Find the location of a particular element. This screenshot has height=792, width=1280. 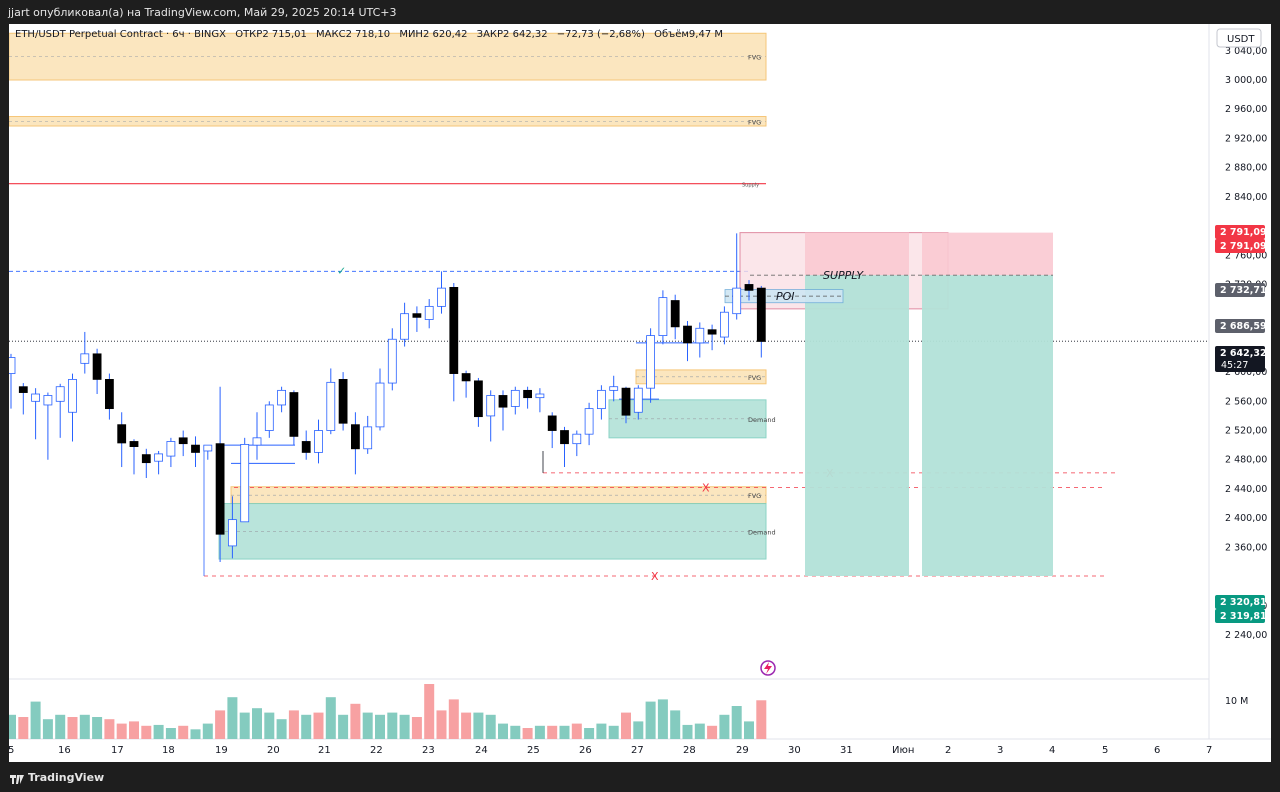

time-tick-label: 21 is located at coordinates (324, 750).